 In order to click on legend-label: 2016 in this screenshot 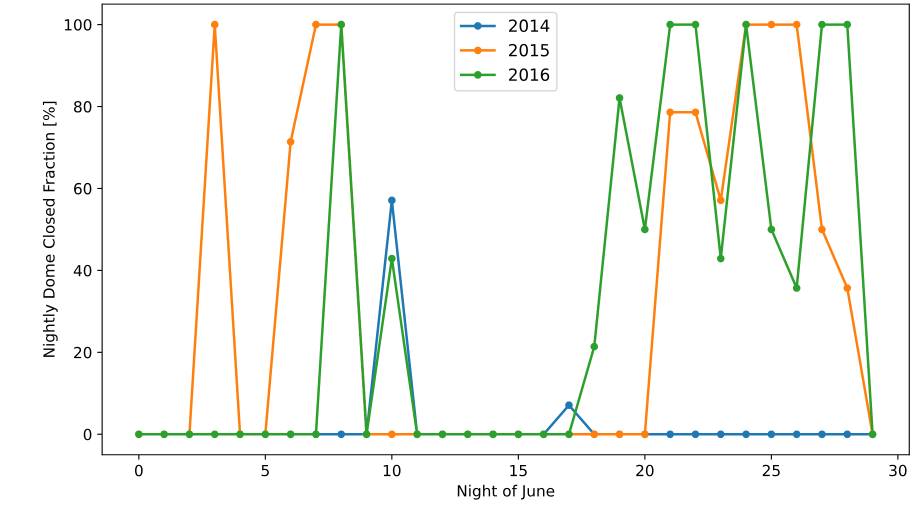, I will do `click(529, 74)`.